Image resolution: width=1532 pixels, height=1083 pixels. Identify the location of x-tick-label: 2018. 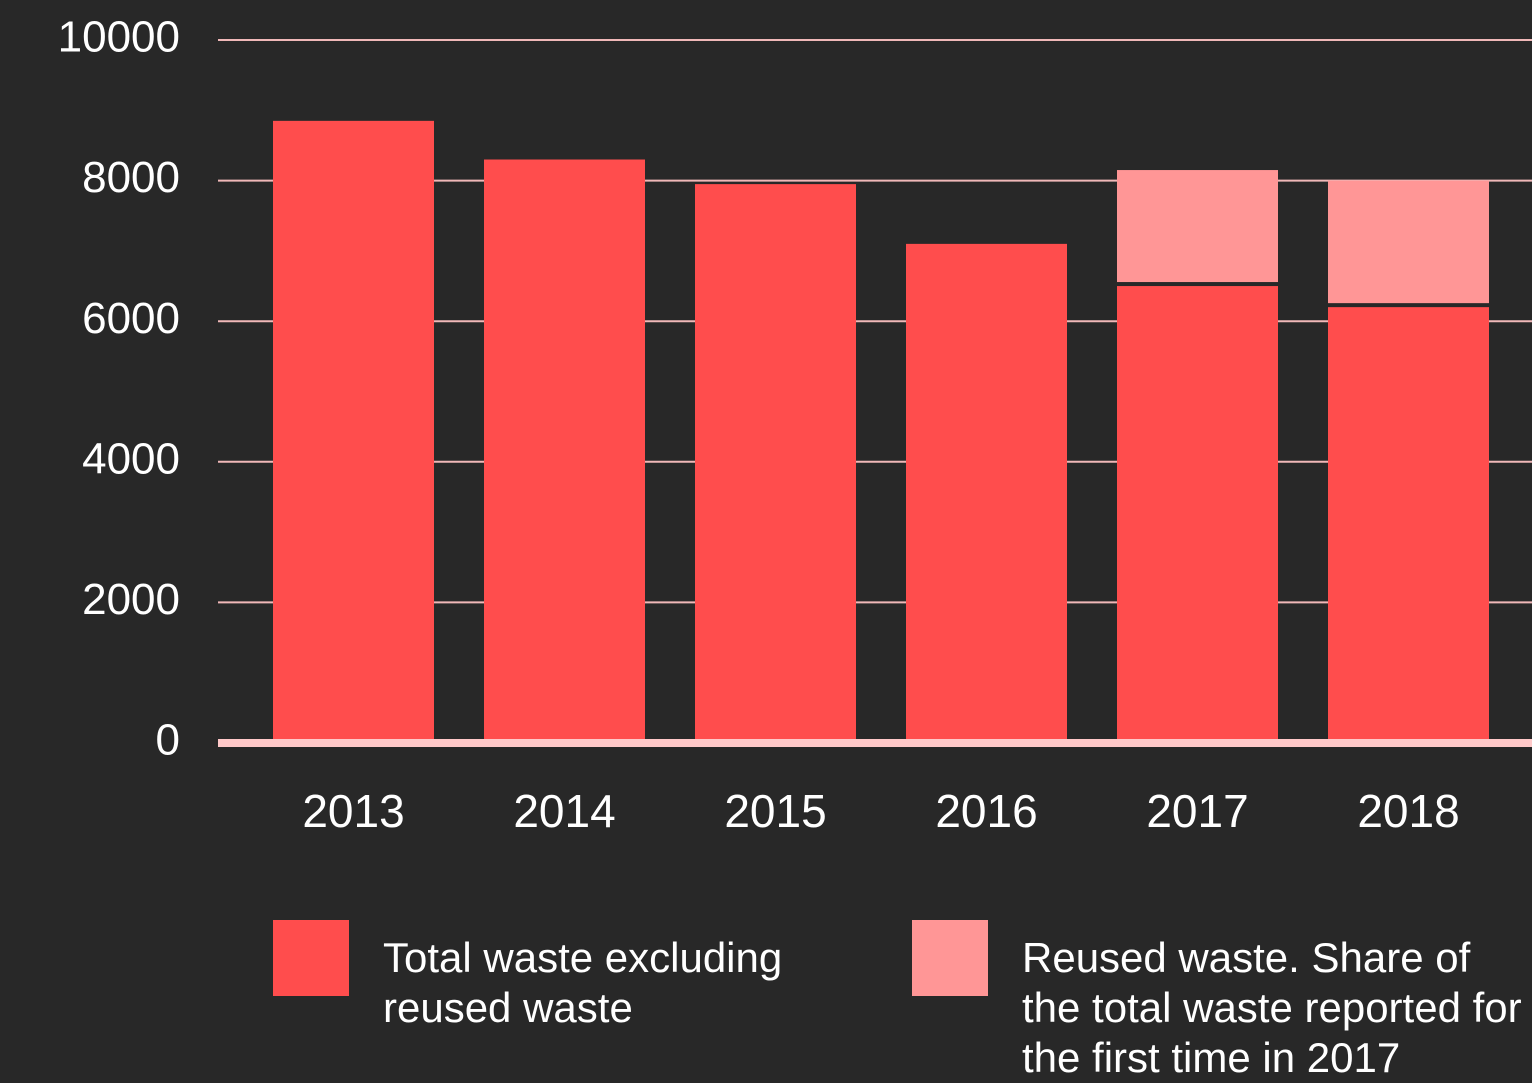
(1408, 811).